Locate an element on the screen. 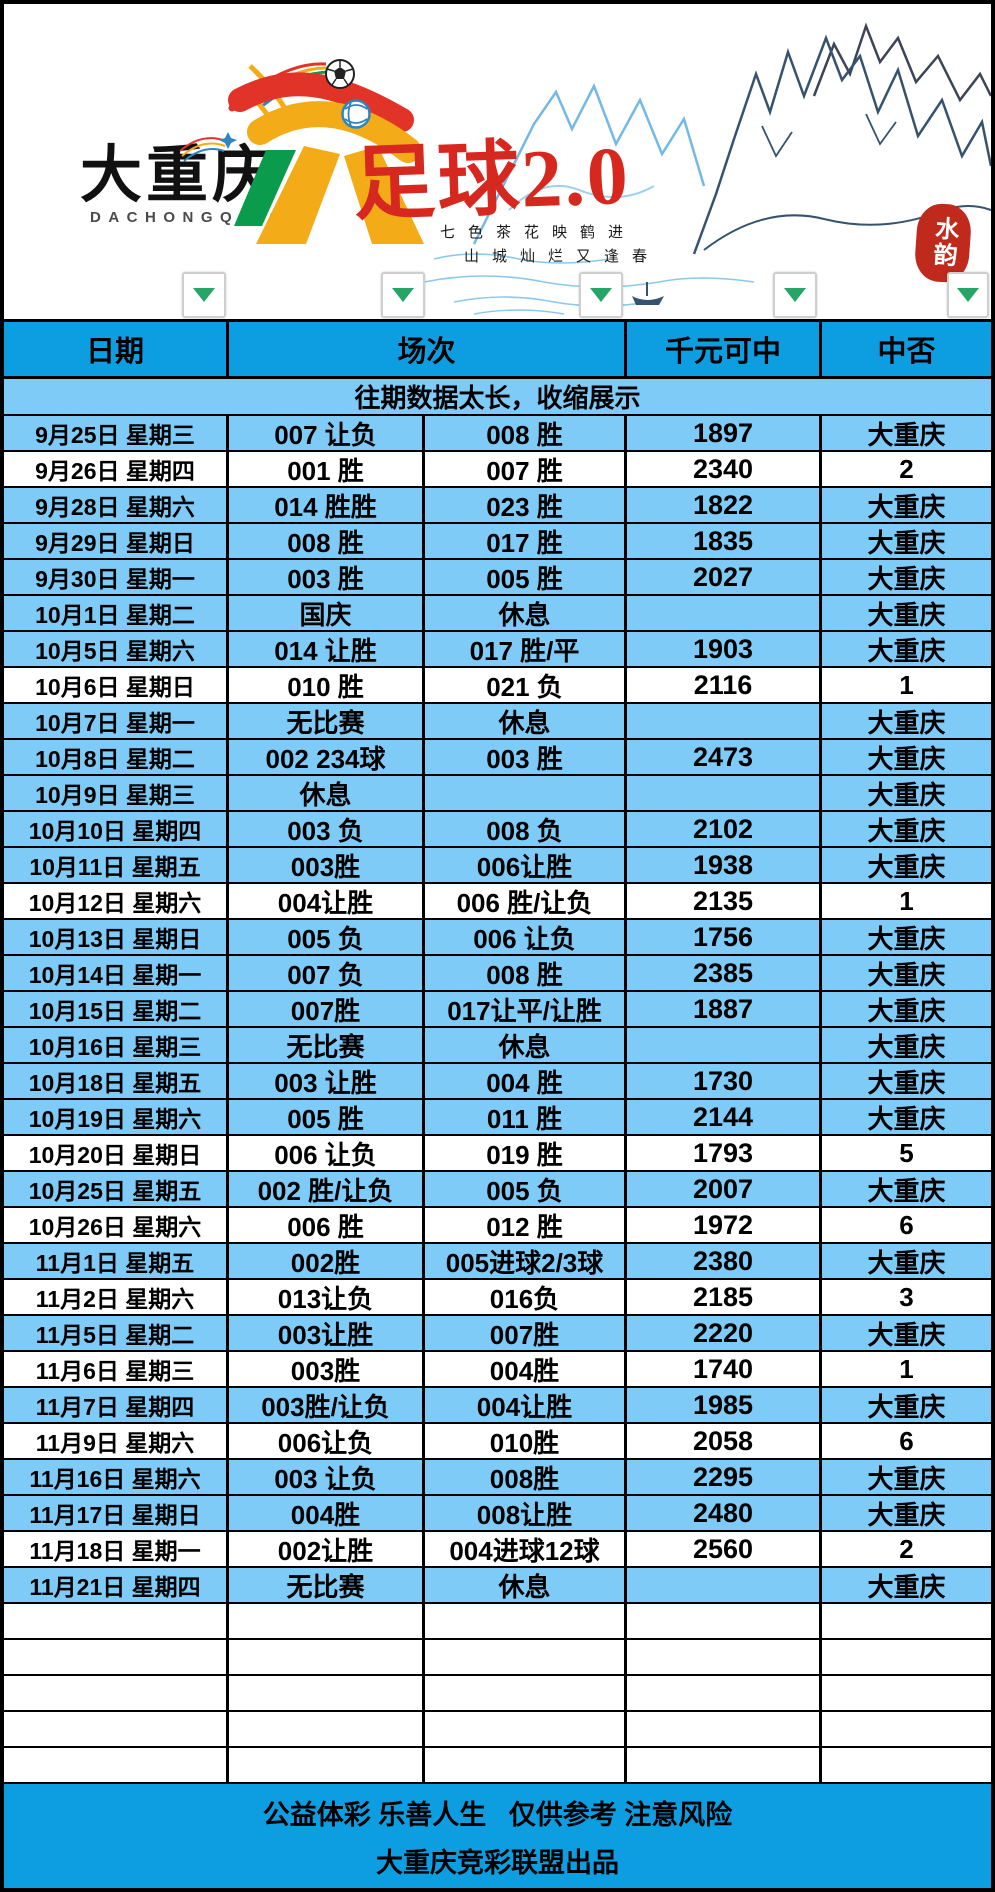  table-row: 11月9日 星期六 006让负 010胜 2058 6 is located at coordinates (497, 1442).